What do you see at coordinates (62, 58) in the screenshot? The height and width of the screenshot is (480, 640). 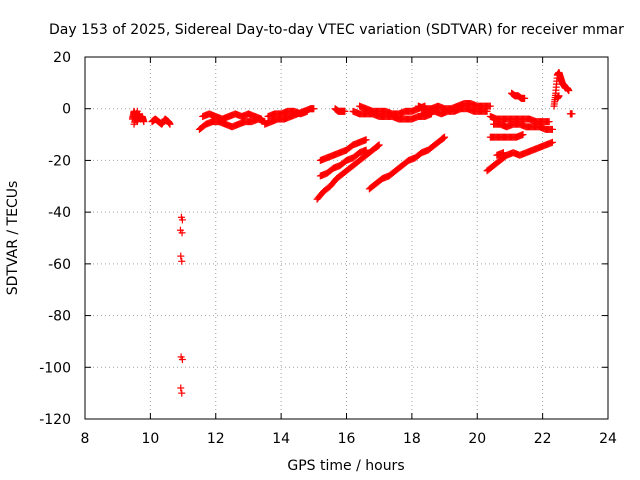 I see `y-tick-label: 20` at bounding box center [62, 58].